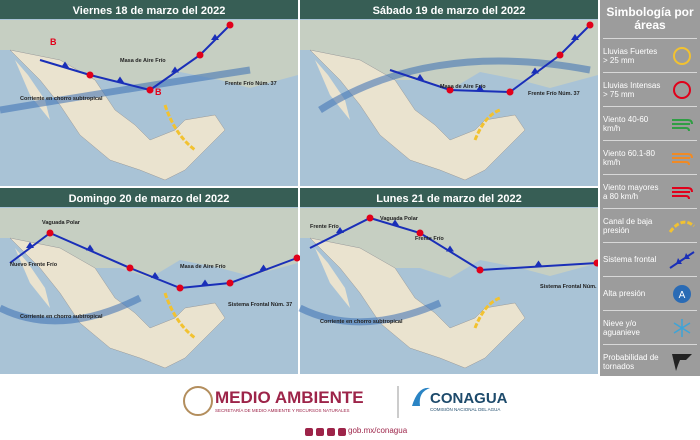  Describe the element at coordinates (631, 361) in the screenshot. I see `legend-label: Probabilidad de tornados` at that location.